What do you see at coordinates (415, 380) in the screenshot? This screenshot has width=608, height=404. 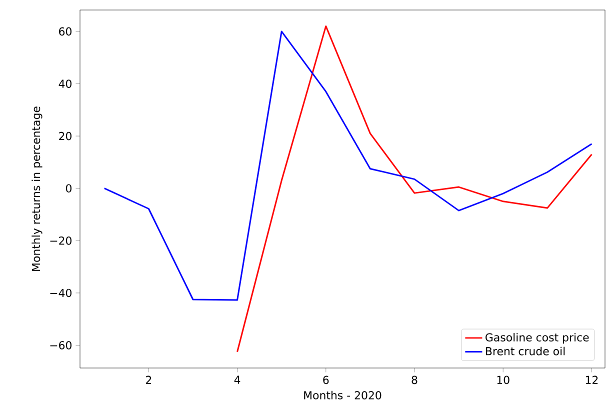 I see `x-tick-label: 8` at bounding box center [415, 380].